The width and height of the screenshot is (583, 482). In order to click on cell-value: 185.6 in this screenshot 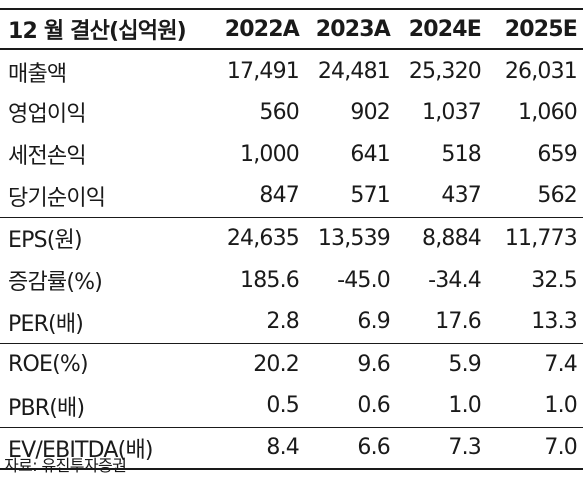, I will do `click(270, 280)`.